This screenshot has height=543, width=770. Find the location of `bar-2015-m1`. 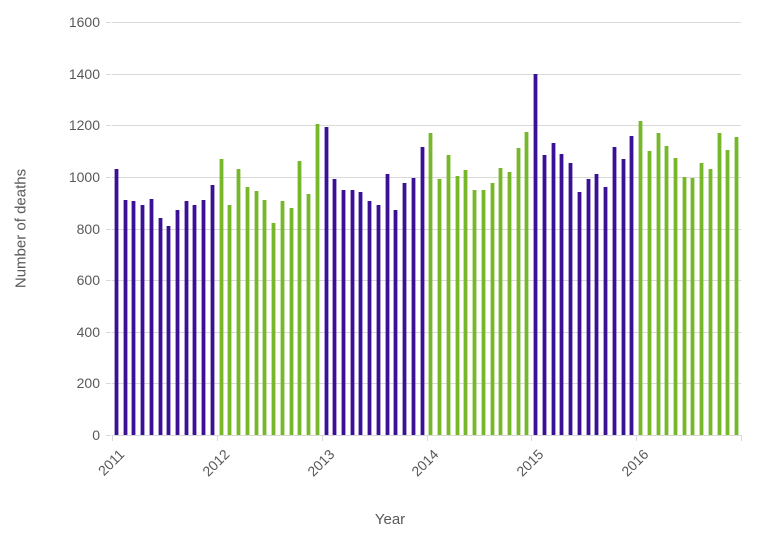

bar-2015-m1 is located at coordinates (536, 254).